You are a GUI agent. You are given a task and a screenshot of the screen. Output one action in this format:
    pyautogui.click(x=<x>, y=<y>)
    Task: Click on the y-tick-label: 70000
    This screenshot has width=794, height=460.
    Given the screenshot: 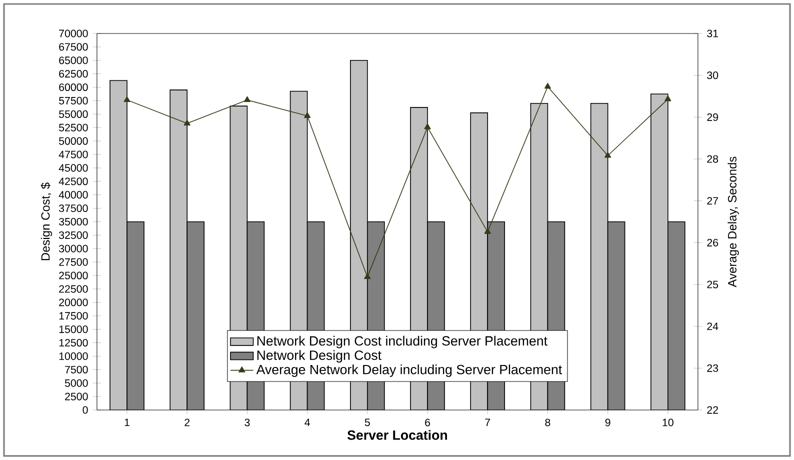 What is the action you would take?
    pyautogui.click(x=73, y=34)
    